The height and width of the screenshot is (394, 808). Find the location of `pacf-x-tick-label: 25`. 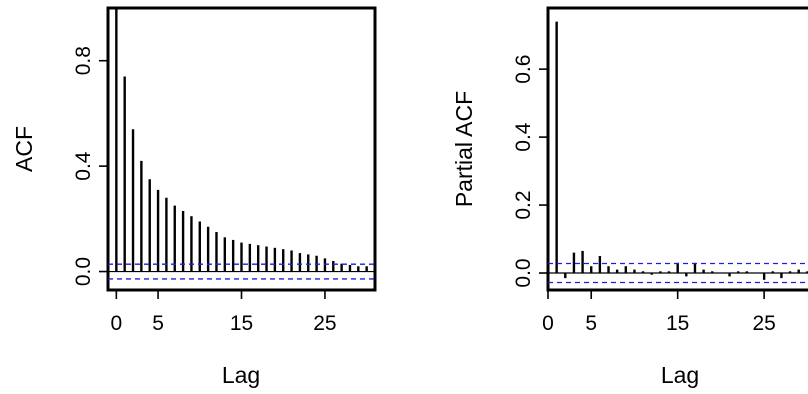

pacf-x-tick-label: 25 is located at coordinates (763, 323).